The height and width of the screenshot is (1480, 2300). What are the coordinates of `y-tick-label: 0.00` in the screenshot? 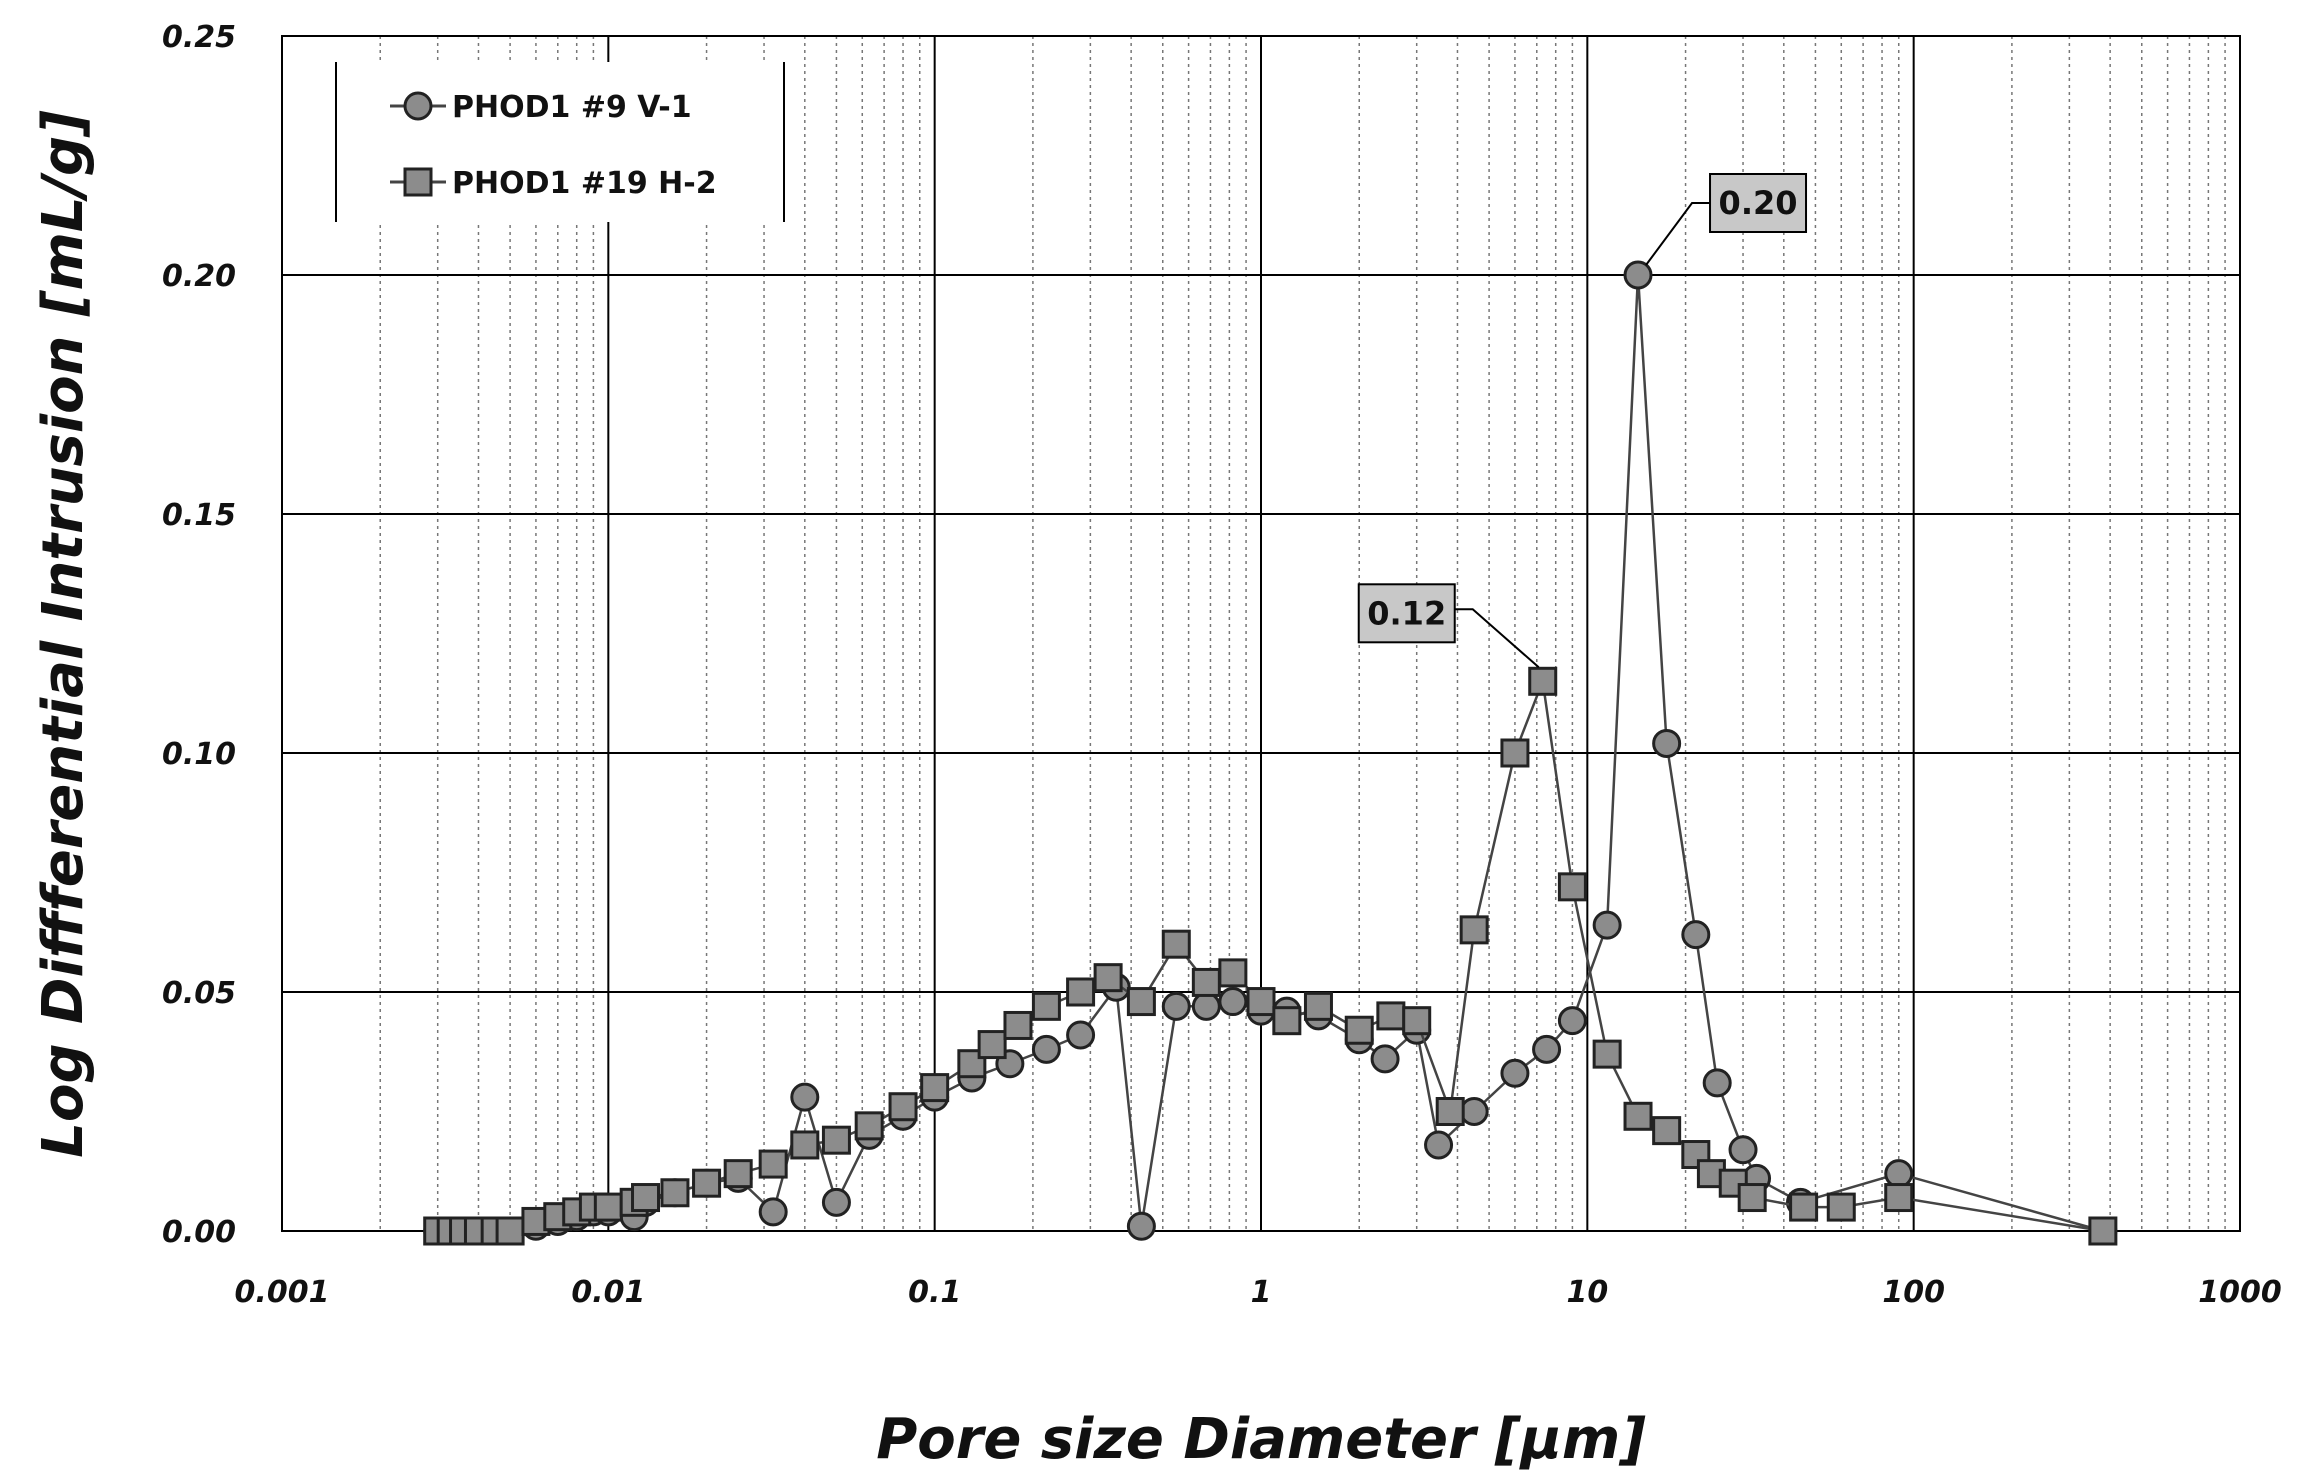 It's located at (199, 1232).